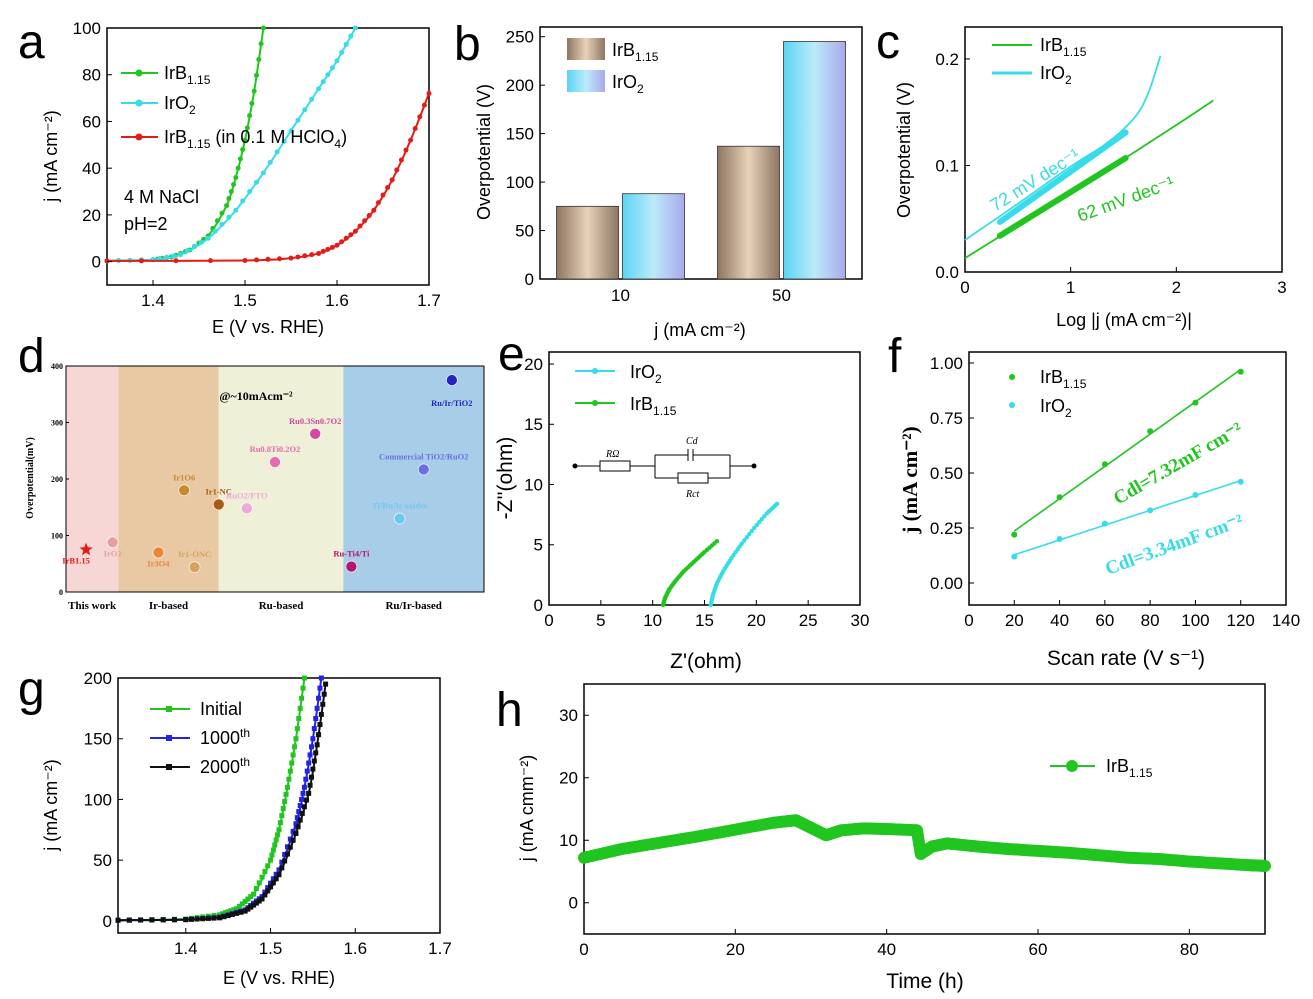 The width and height of the screenshot is (1313, 999). I want to click on group-label: Ru-based, so click(281, 606).